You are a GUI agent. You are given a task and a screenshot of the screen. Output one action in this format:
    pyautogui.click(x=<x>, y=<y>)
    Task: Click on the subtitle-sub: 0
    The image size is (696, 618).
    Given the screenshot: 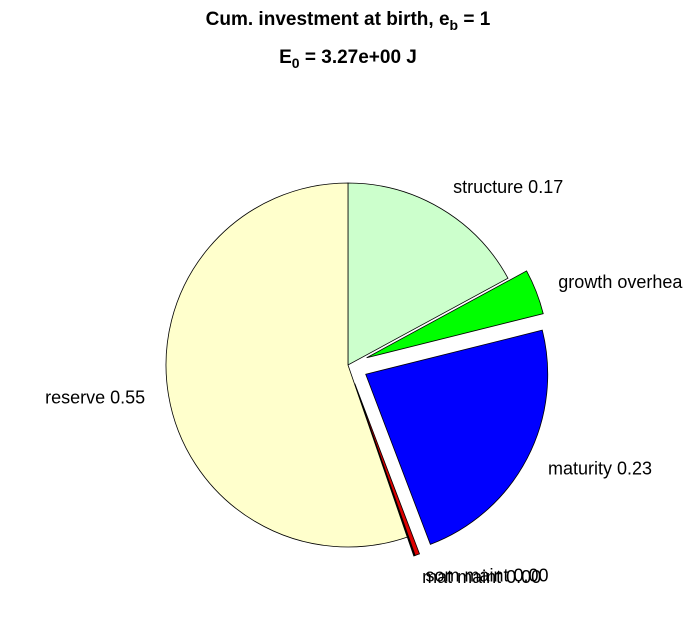 What is the action you would take?
    pyautogui.click(x=296, y=63)
    